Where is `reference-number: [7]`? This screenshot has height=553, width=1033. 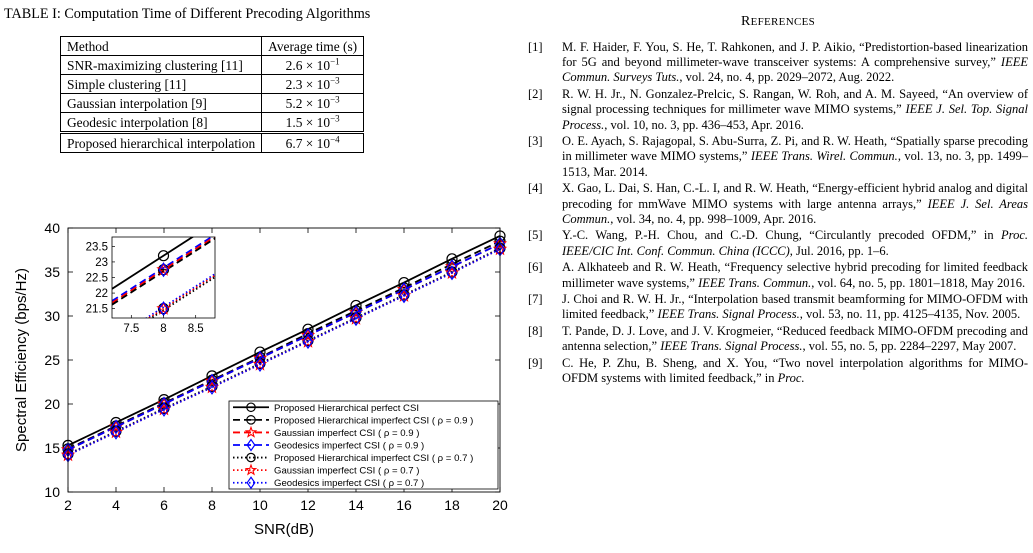 reference-number: [7] is located at coordinates (535, 299).